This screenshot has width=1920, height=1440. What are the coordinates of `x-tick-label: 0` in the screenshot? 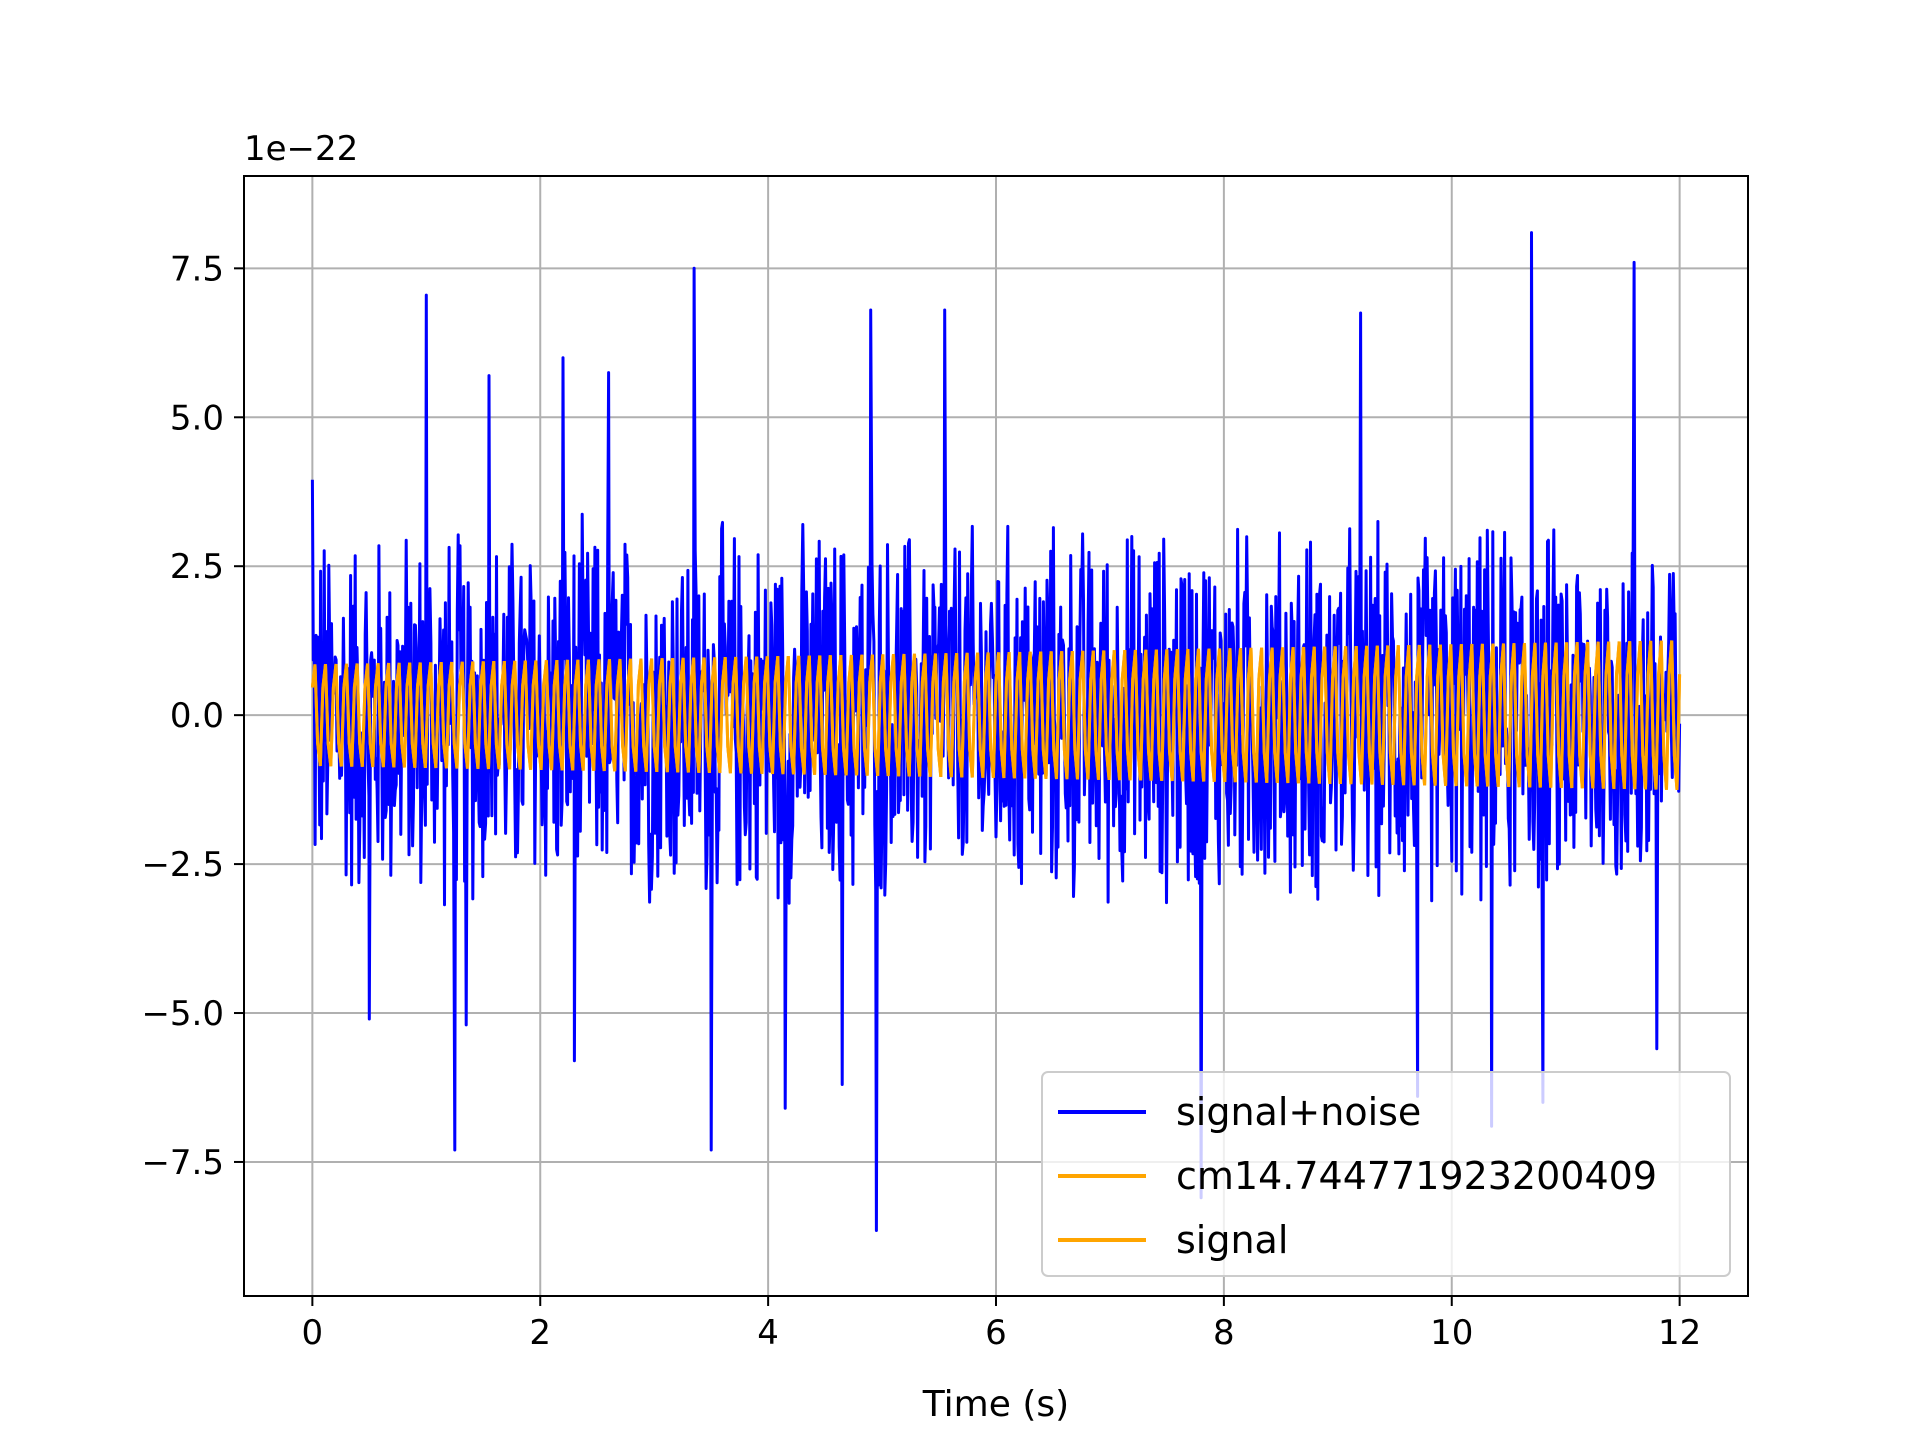 It's located at (313, 1333).